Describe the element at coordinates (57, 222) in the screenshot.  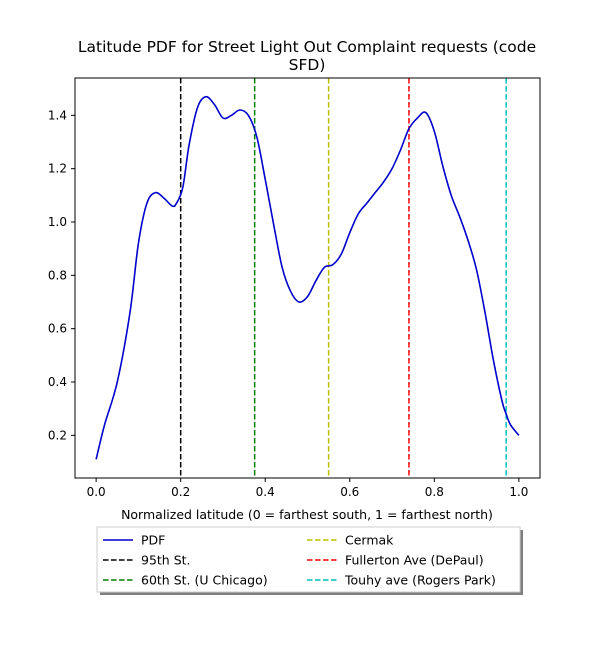
I see `y-tick-label: 1.0` at that location.